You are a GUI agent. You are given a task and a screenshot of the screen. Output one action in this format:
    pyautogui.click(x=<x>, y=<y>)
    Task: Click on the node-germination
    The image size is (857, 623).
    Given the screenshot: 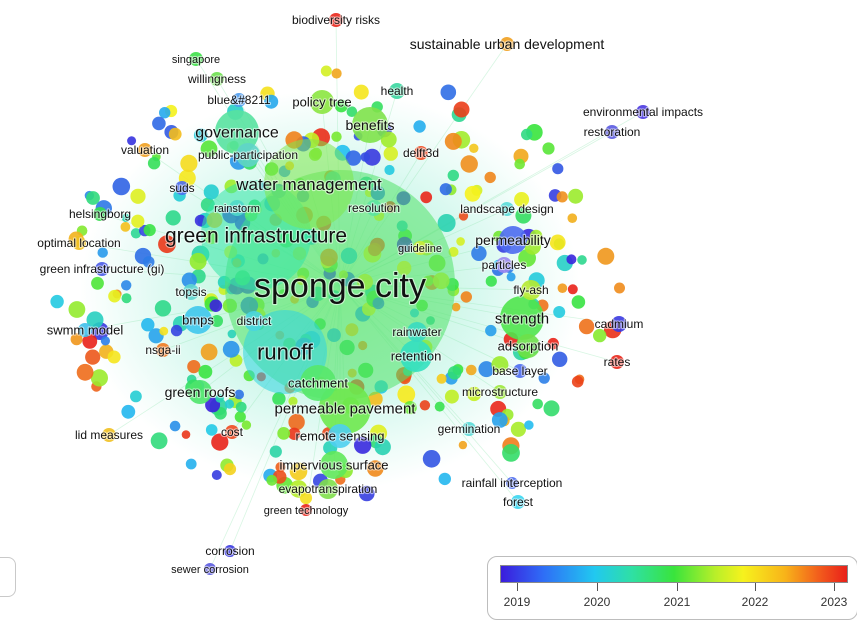 What is the action you would take?
    pyautogui.click(x=469, y=429)
    